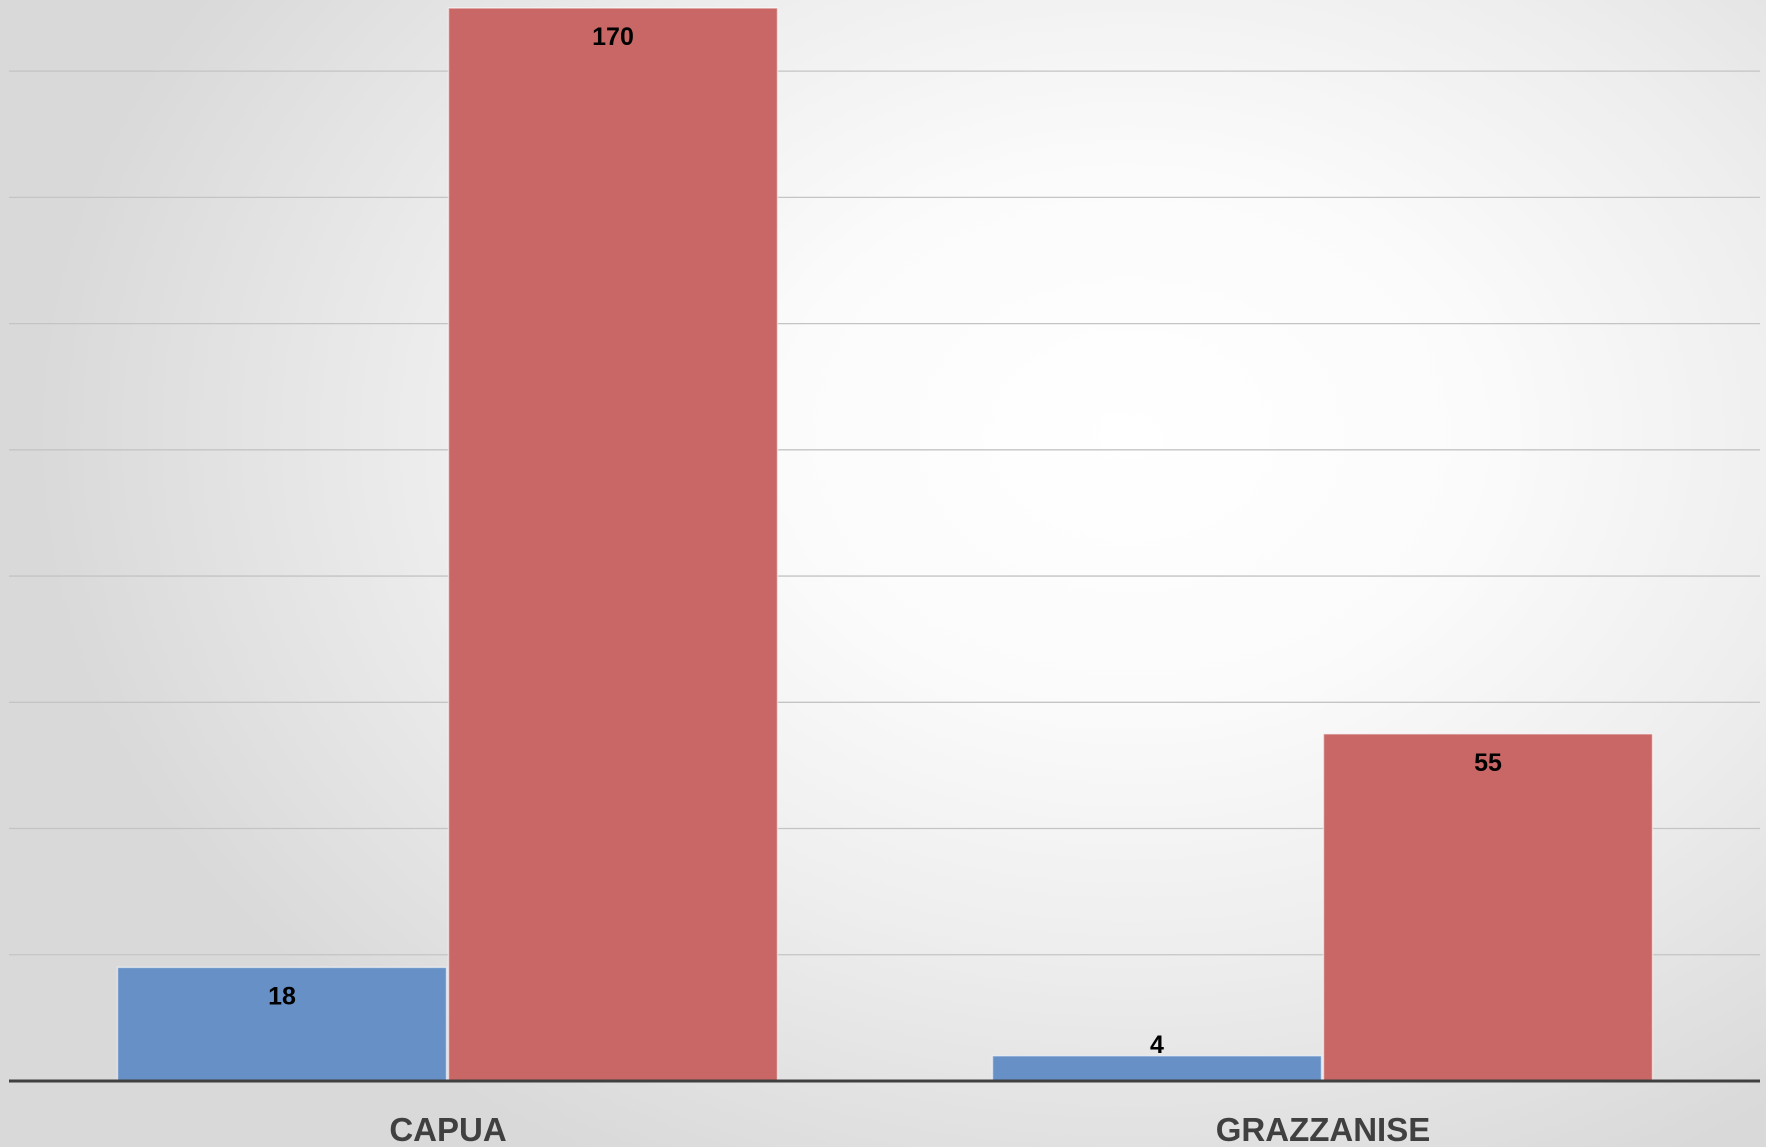 The height and width of the screenshot is (1147, 1766). I want to click on data-label-series1-capua: 18, so click(282, 996).